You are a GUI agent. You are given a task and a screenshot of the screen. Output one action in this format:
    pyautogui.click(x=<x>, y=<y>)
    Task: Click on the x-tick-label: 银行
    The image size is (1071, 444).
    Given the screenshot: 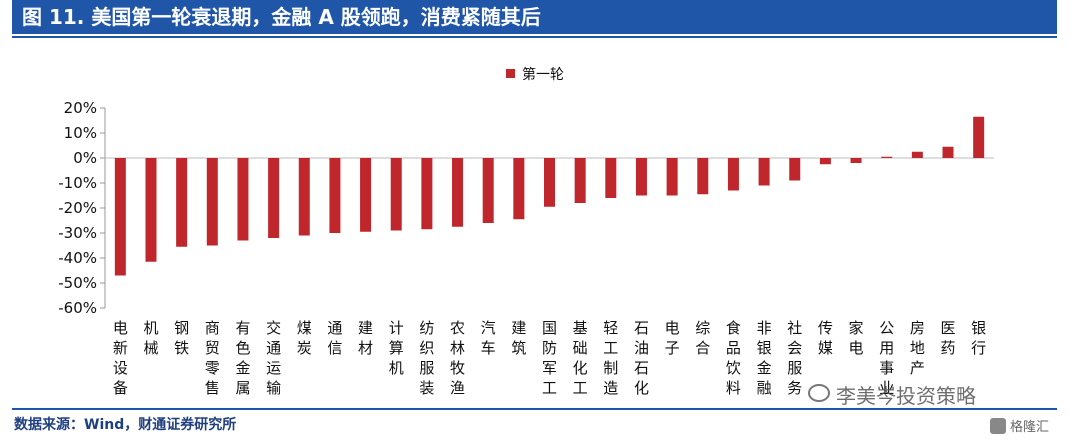 What is the action you would take?
    pyautogui.click(x=978, y=338)
    